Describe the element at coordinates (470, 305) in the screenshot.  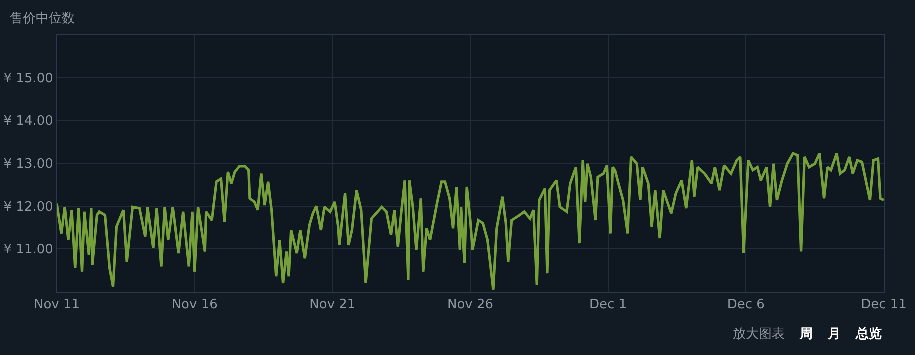
I see `x-tick-label: Nov 26` at that location.